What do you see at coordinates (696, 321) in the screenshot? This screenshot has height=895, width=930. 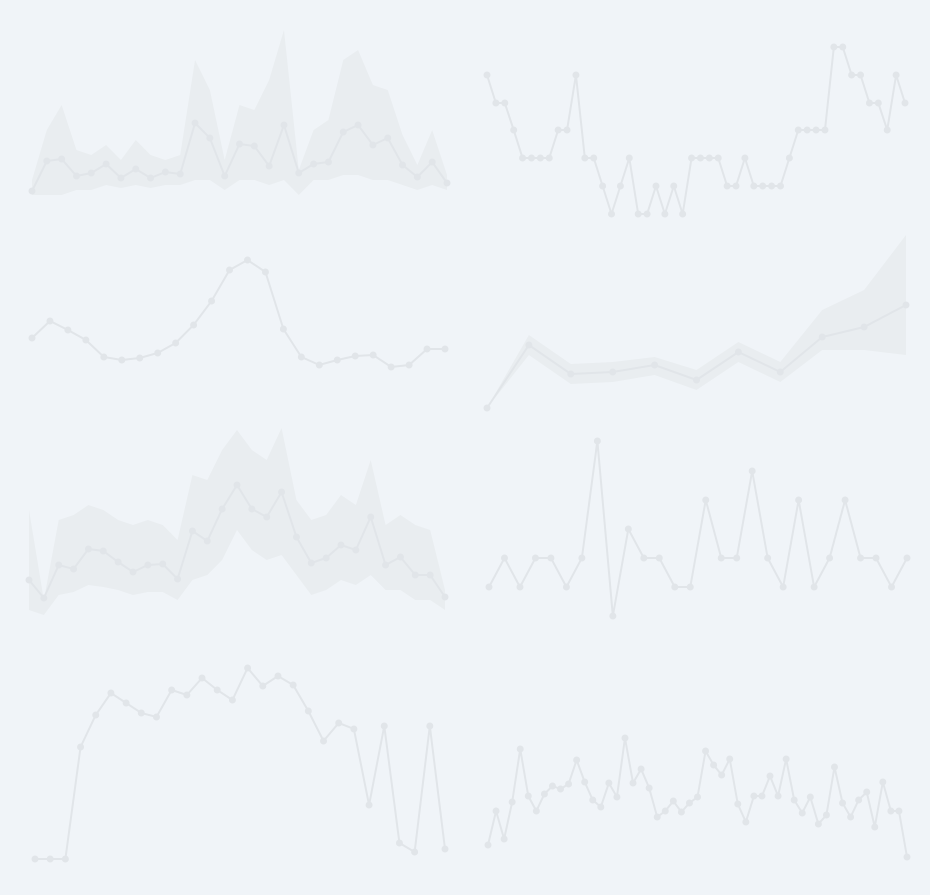 I see `band-area` at bounding box center [696, 321].